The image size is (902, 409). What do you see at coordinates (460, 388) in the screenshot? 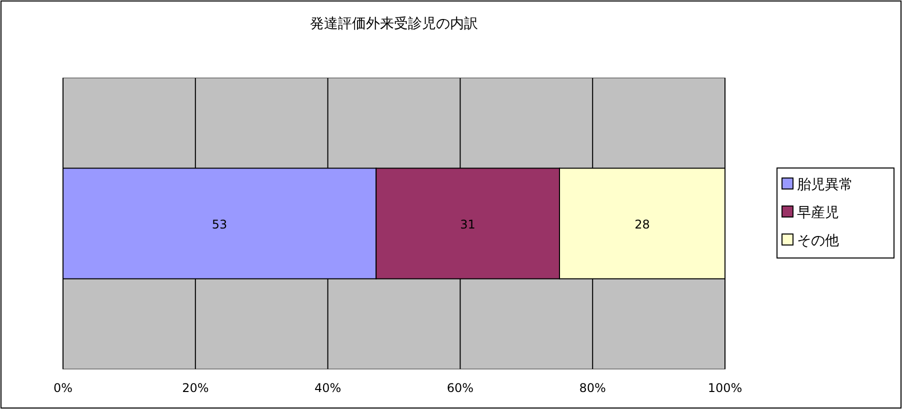
I see `x-tick-label: 60%` at bounding box center [460, 388].